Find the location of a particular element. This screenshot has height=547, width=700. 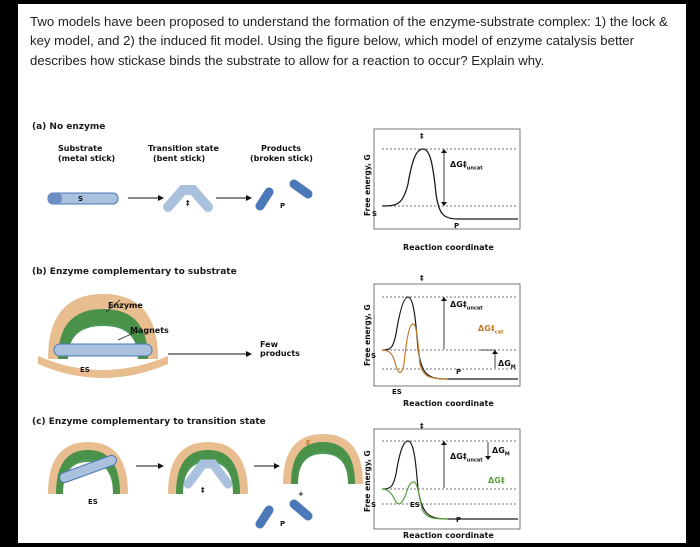

graph-b-s: S is located at coordinates (374, 356).